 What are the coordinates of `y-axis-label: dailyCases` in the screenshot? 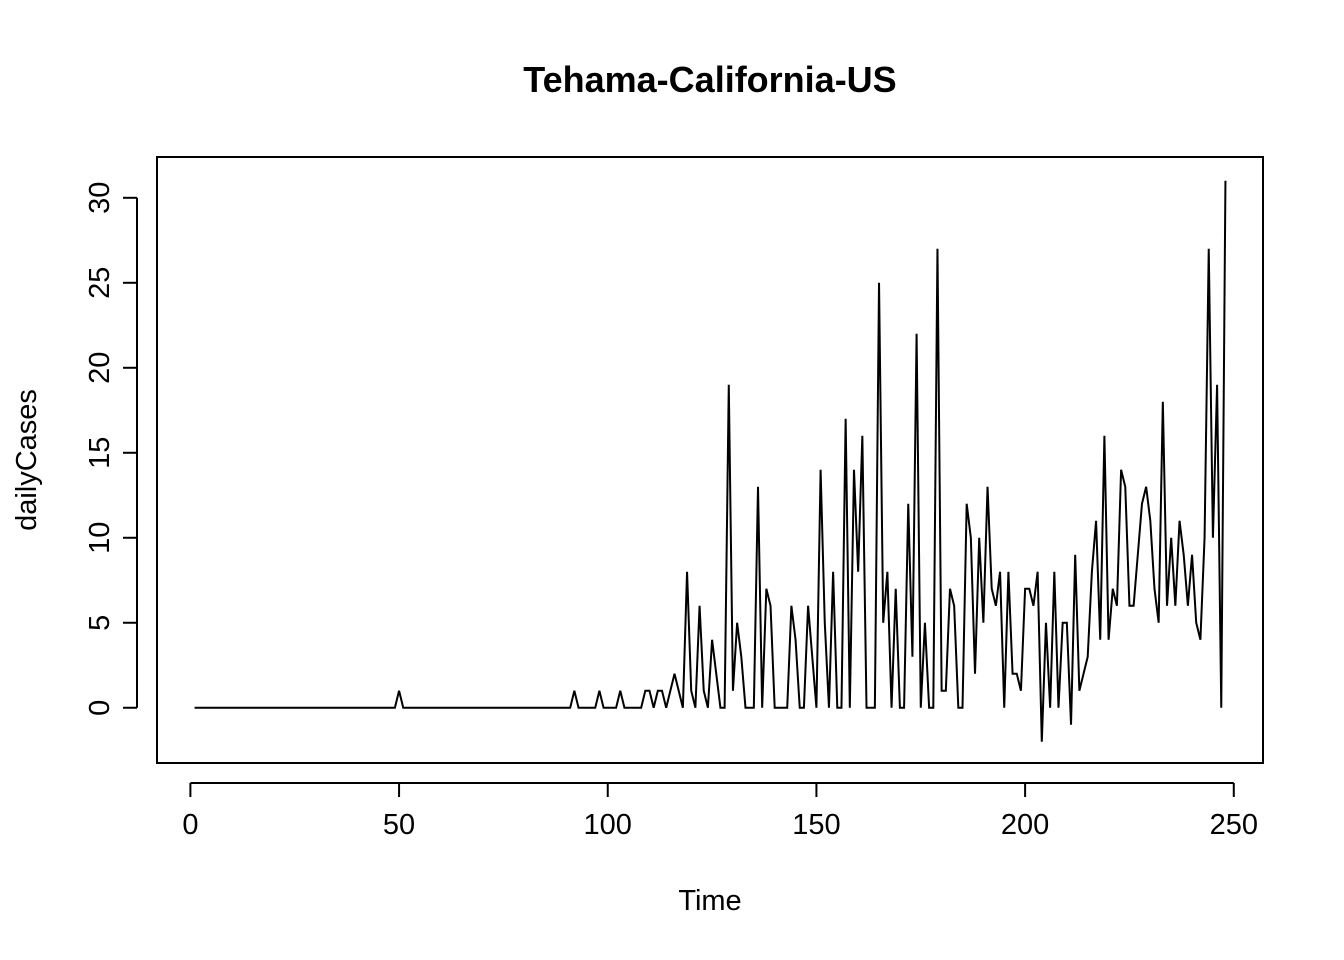 It's located at (27, 460).